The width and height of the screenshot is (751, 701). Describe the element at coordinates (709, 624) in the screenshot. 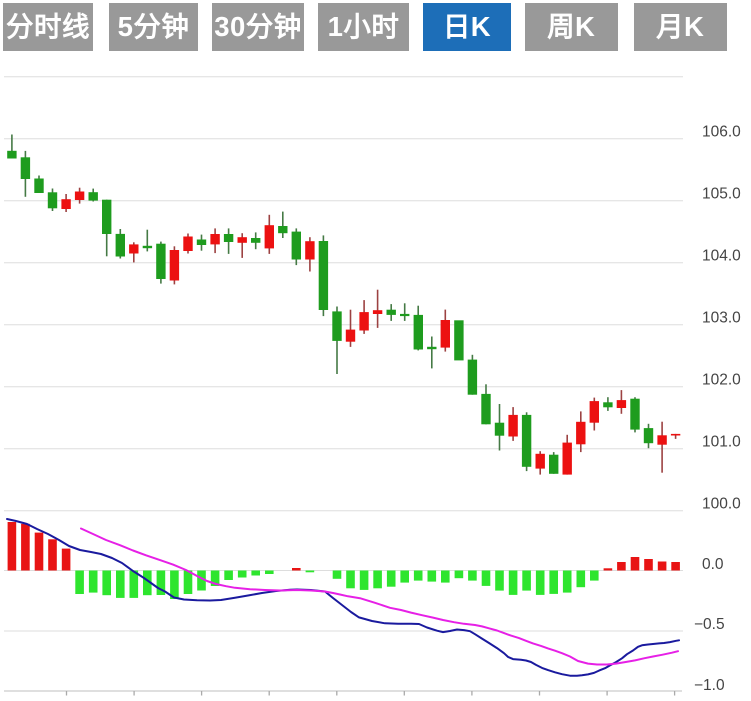

I see `svg-text: −0.5` at that location.